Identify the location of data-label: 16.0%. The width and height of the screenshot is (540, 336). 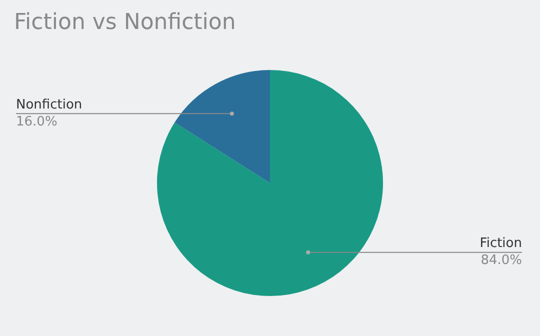
(37, 122).